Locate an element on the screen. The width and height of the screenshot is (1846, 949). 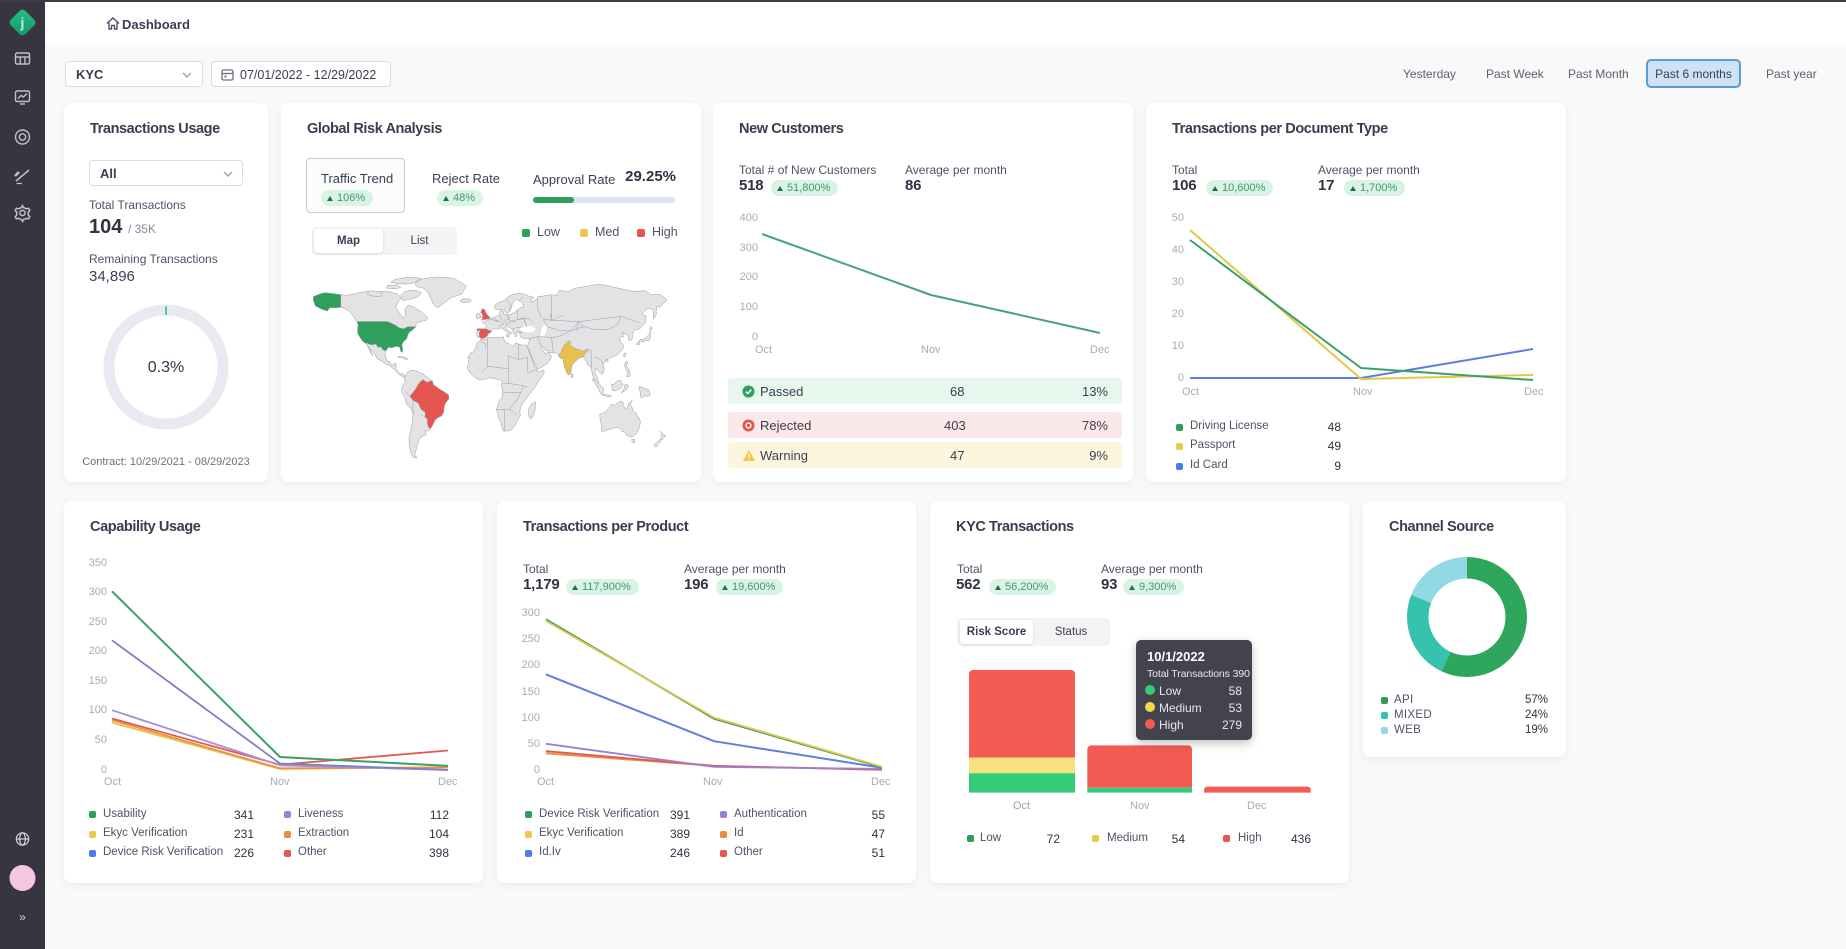
svg-text: j is located at coordinates (22, 23).